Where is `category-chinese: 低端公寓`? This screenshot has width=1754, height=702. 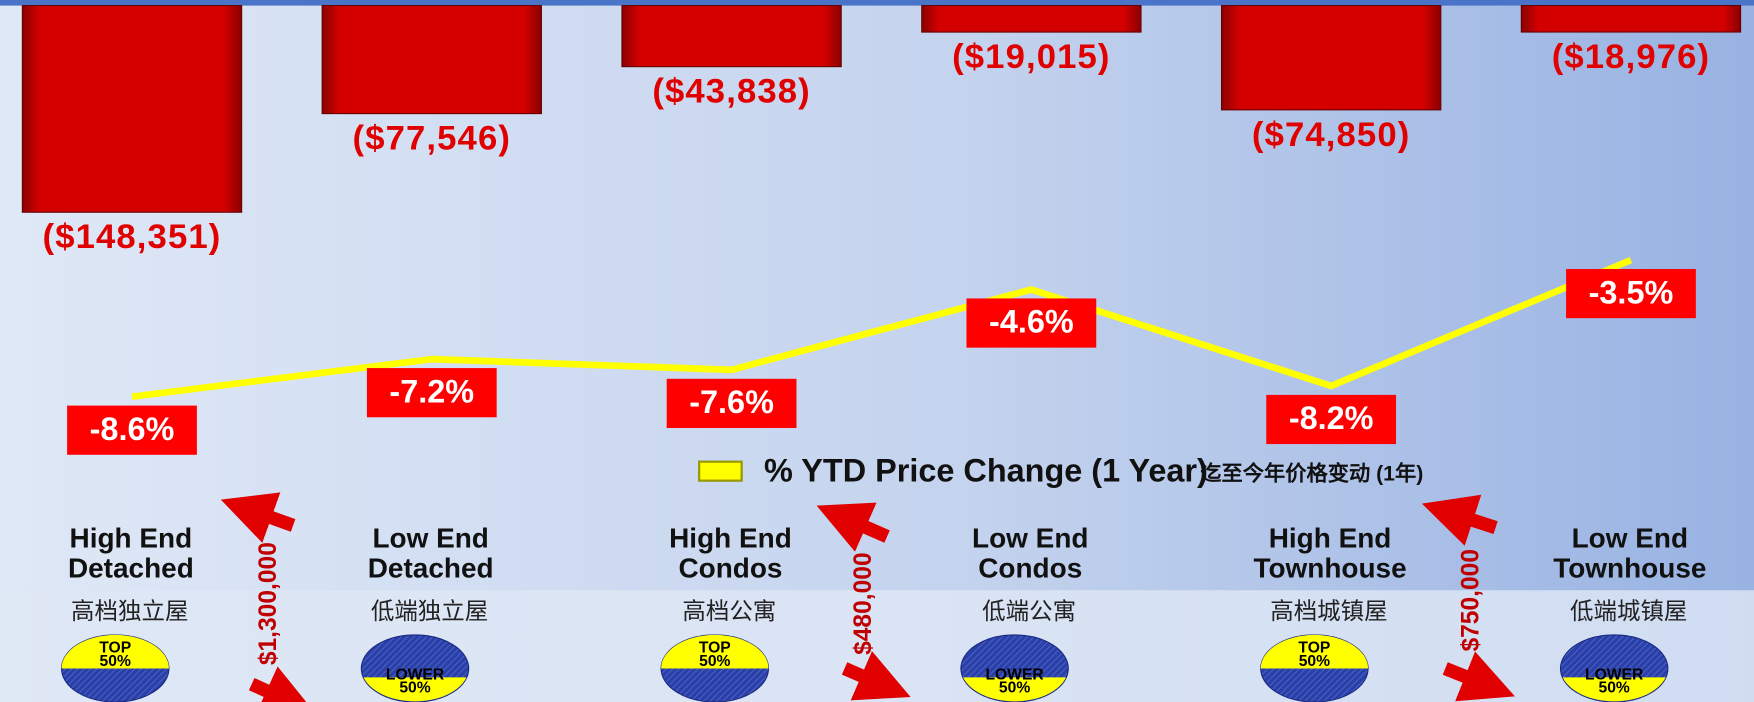
category-chinese: 低端公寓 is located at coordinates (1029, 611).